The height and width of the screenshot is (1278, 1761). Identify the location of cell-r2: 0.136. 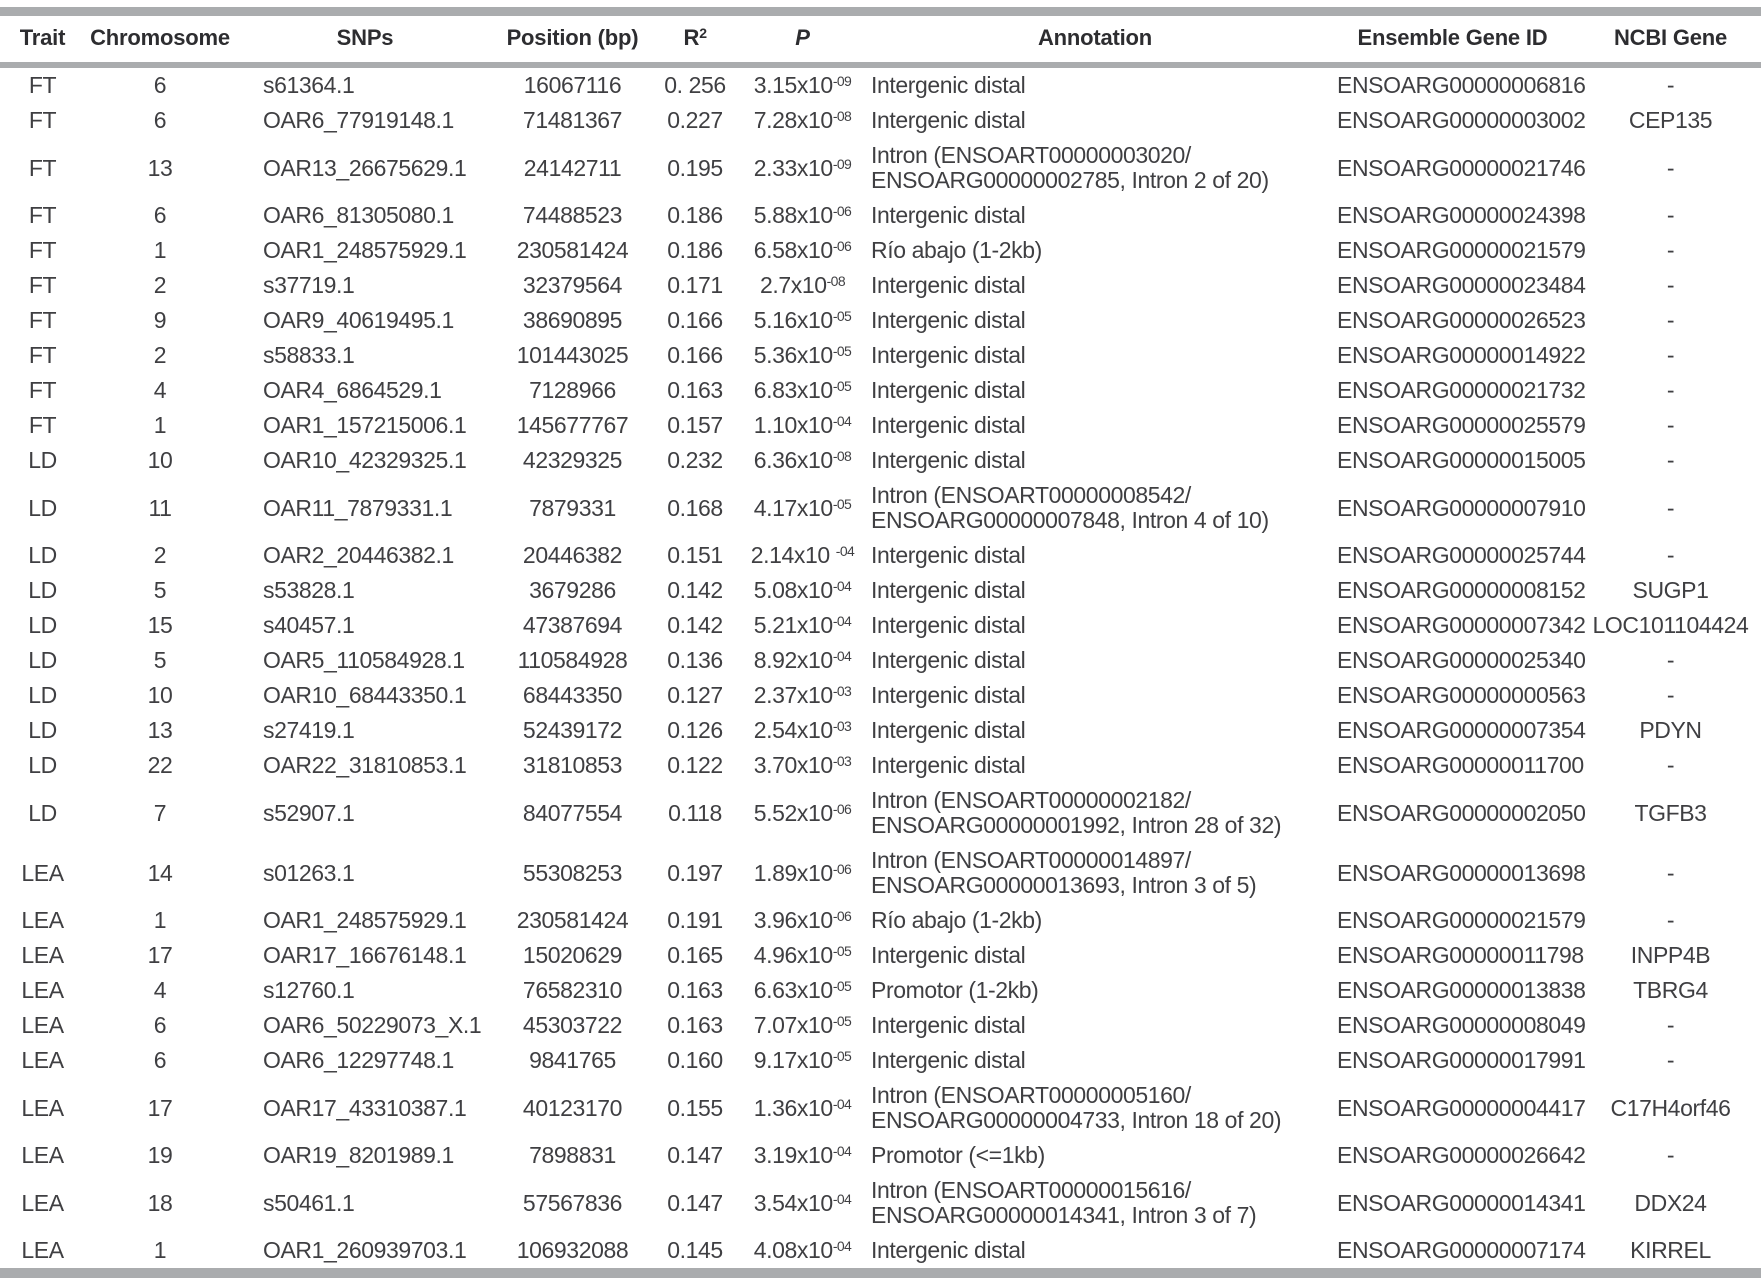
(695, 660).